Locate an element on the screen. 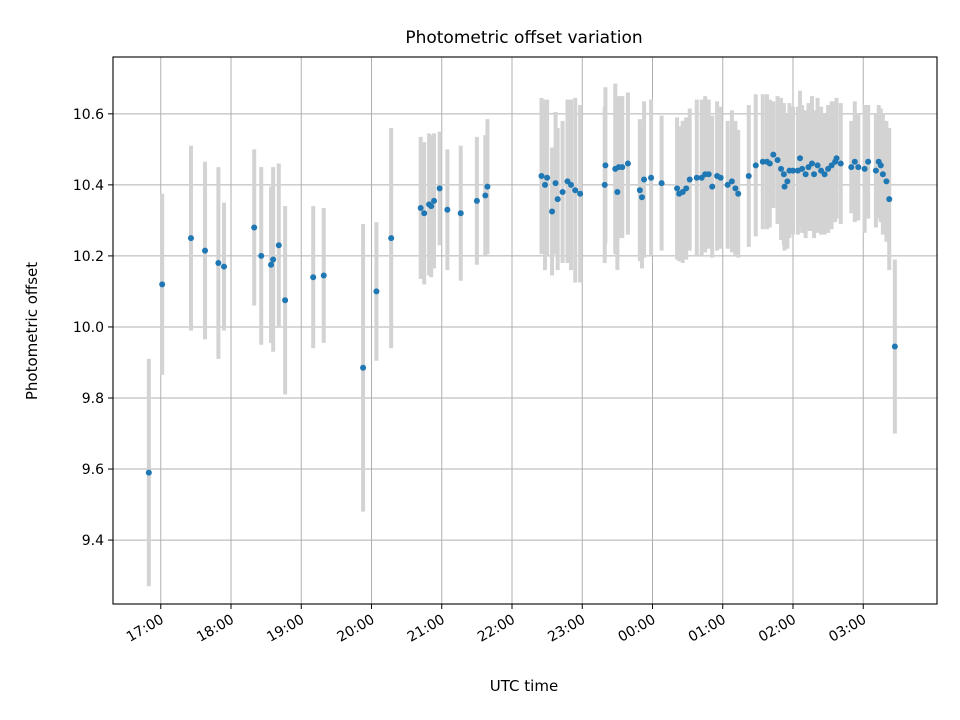 Image resolution: width=960 pixels, height=720 pixels. y-tick-label: 9.4 is located at coordinates (93, 541).